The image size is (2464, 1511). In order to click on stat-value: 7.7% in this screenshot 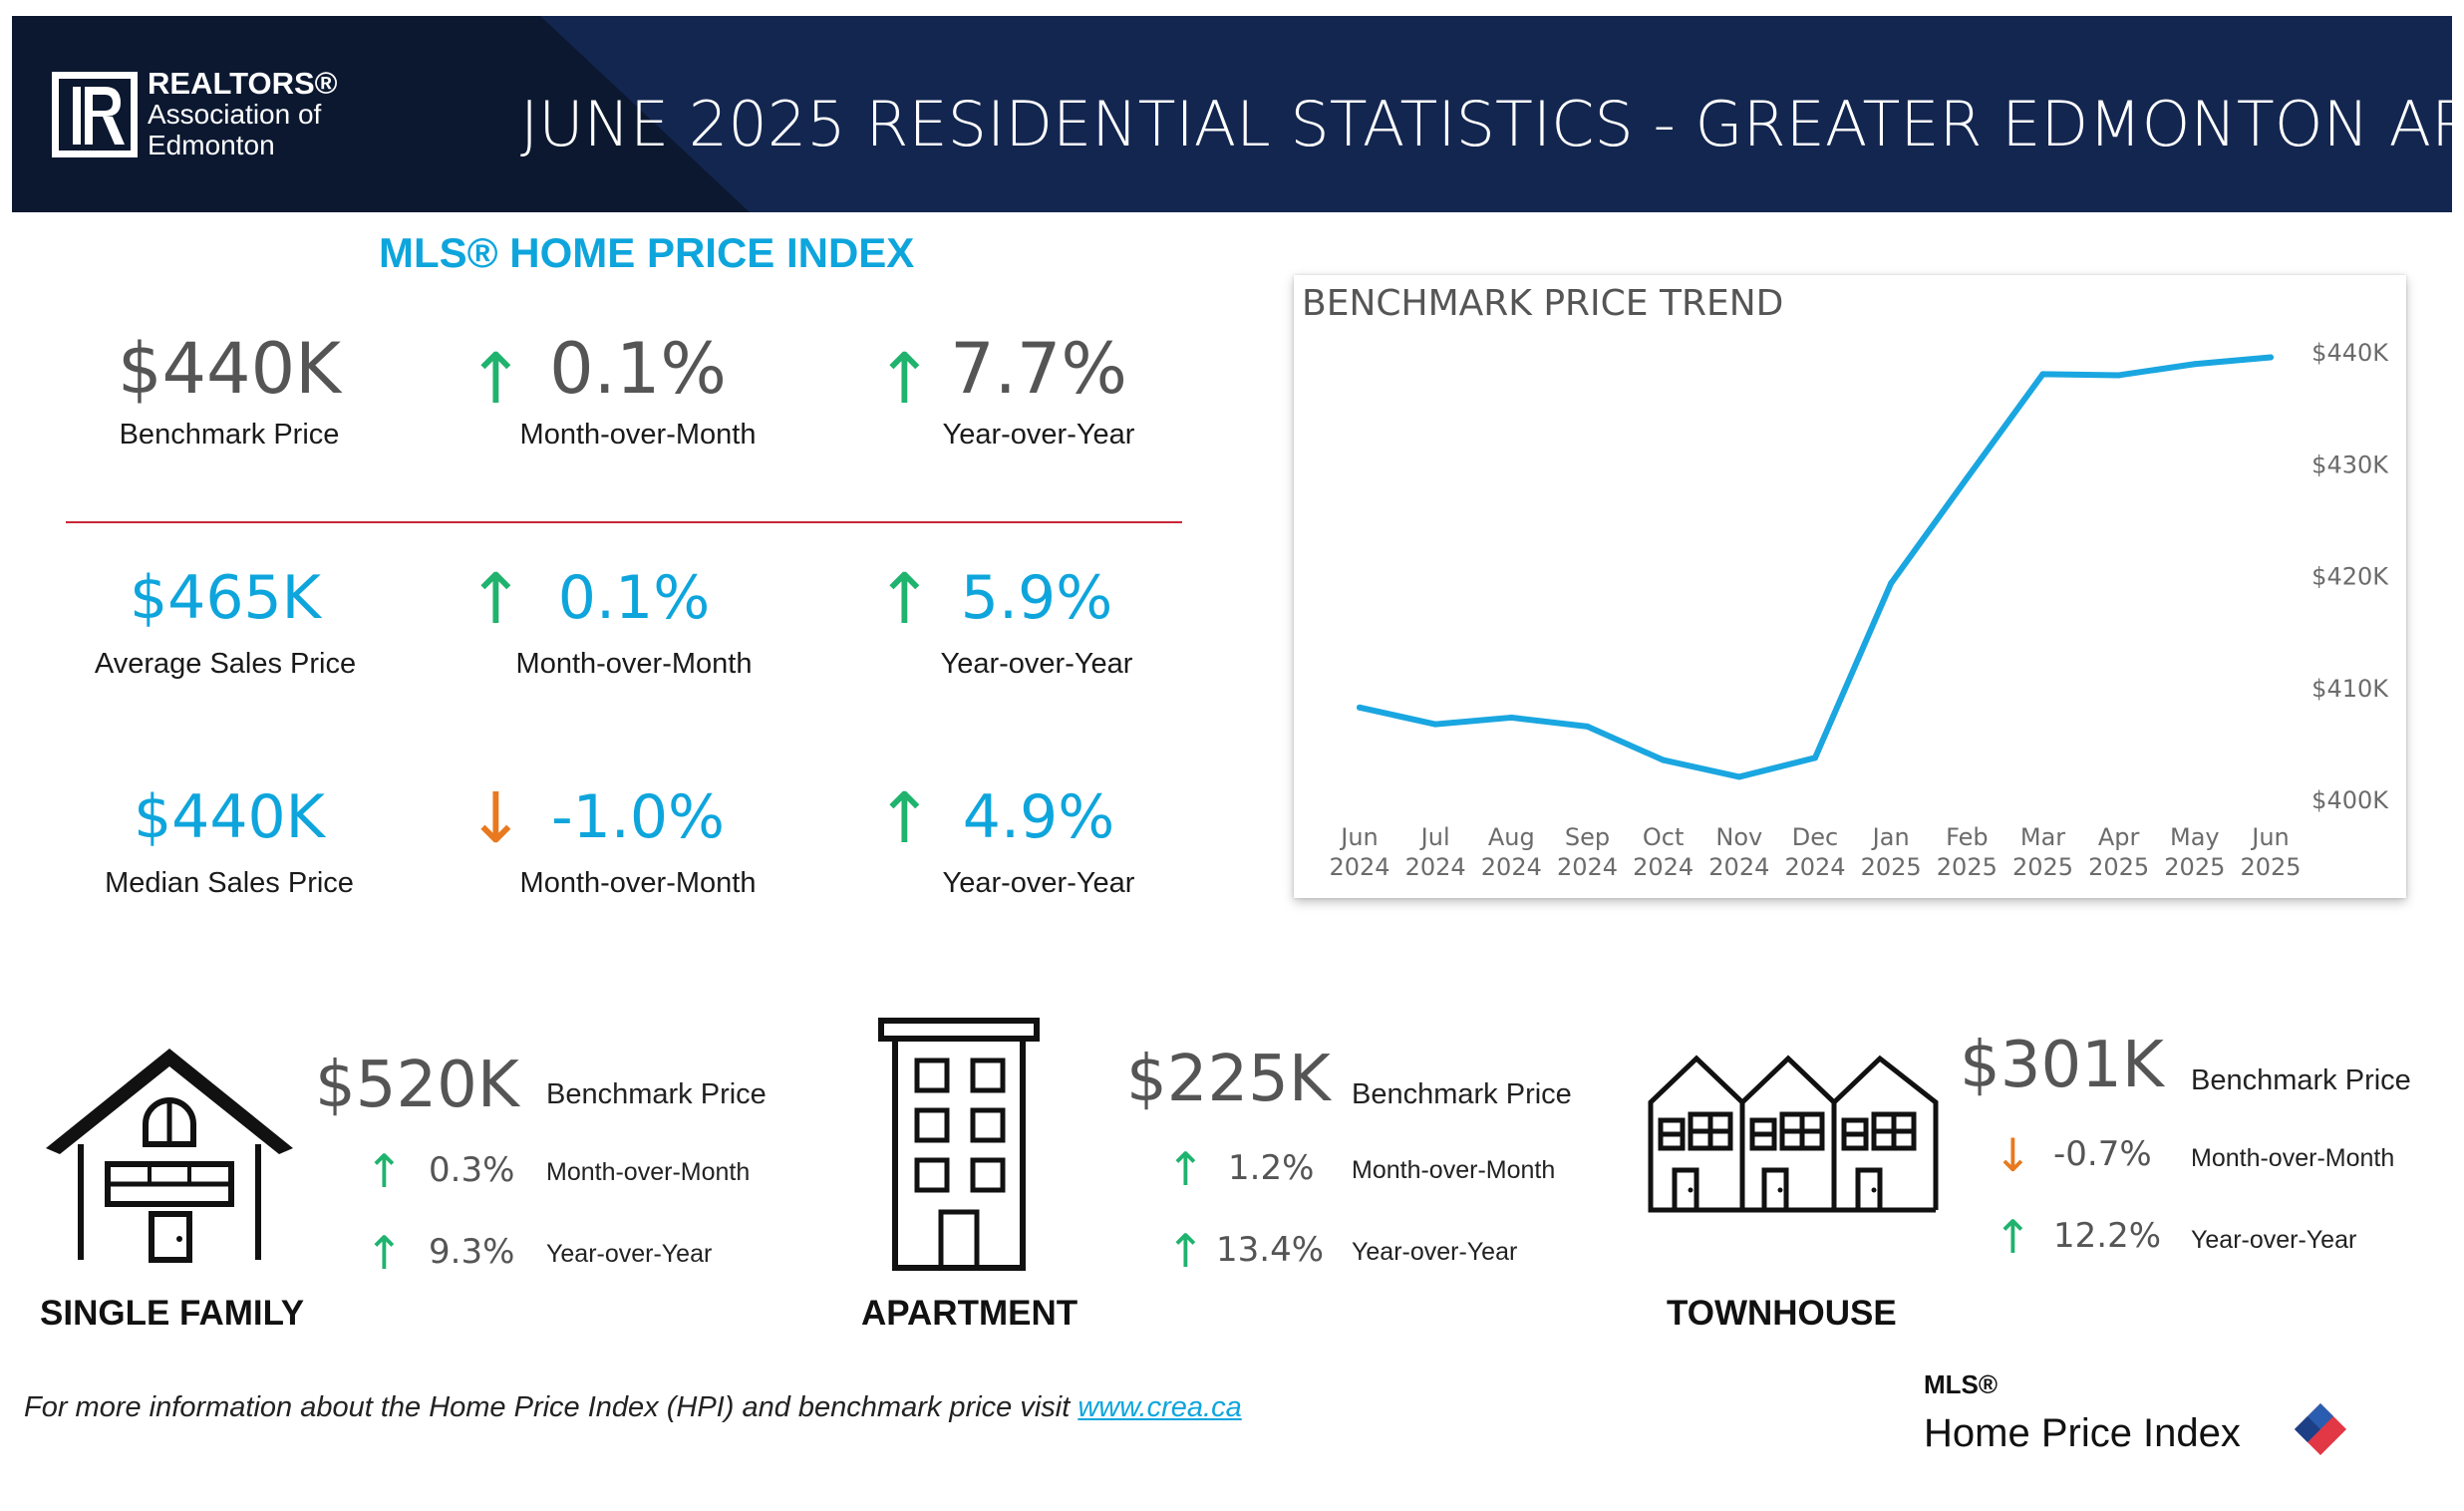, I will do `click(1038, 369)`.